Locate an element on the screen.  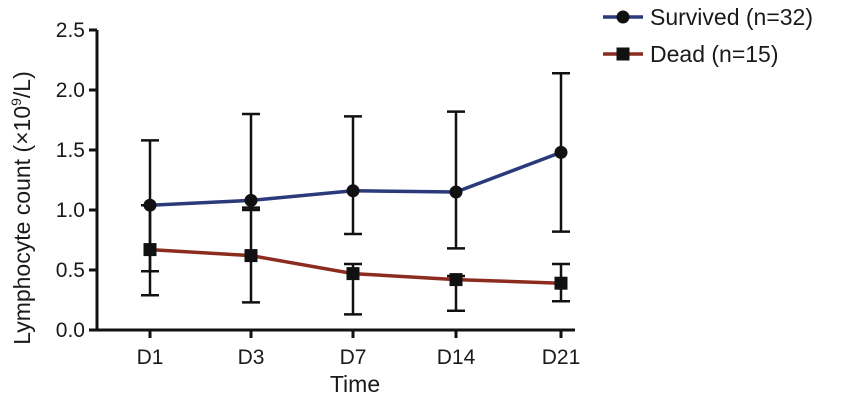
y-axis-title-tail: /L) is located at coordinates (22, 84).